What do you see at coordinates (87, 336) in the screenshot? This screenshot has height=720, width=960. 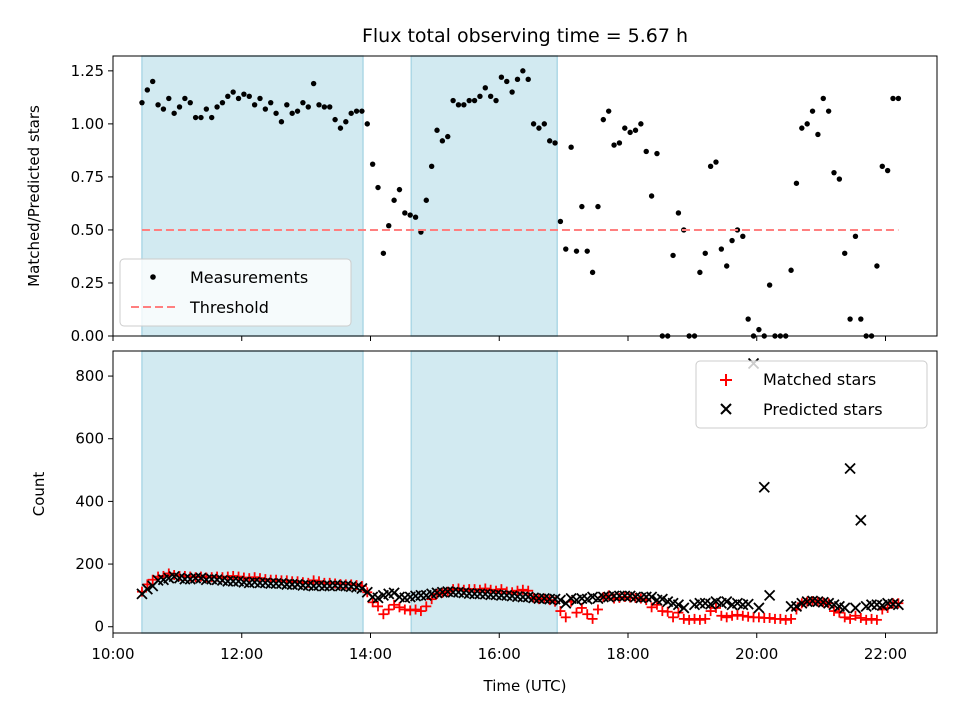 I see `top-y-tick-label: 0.00` at bounding box center [87, 336].